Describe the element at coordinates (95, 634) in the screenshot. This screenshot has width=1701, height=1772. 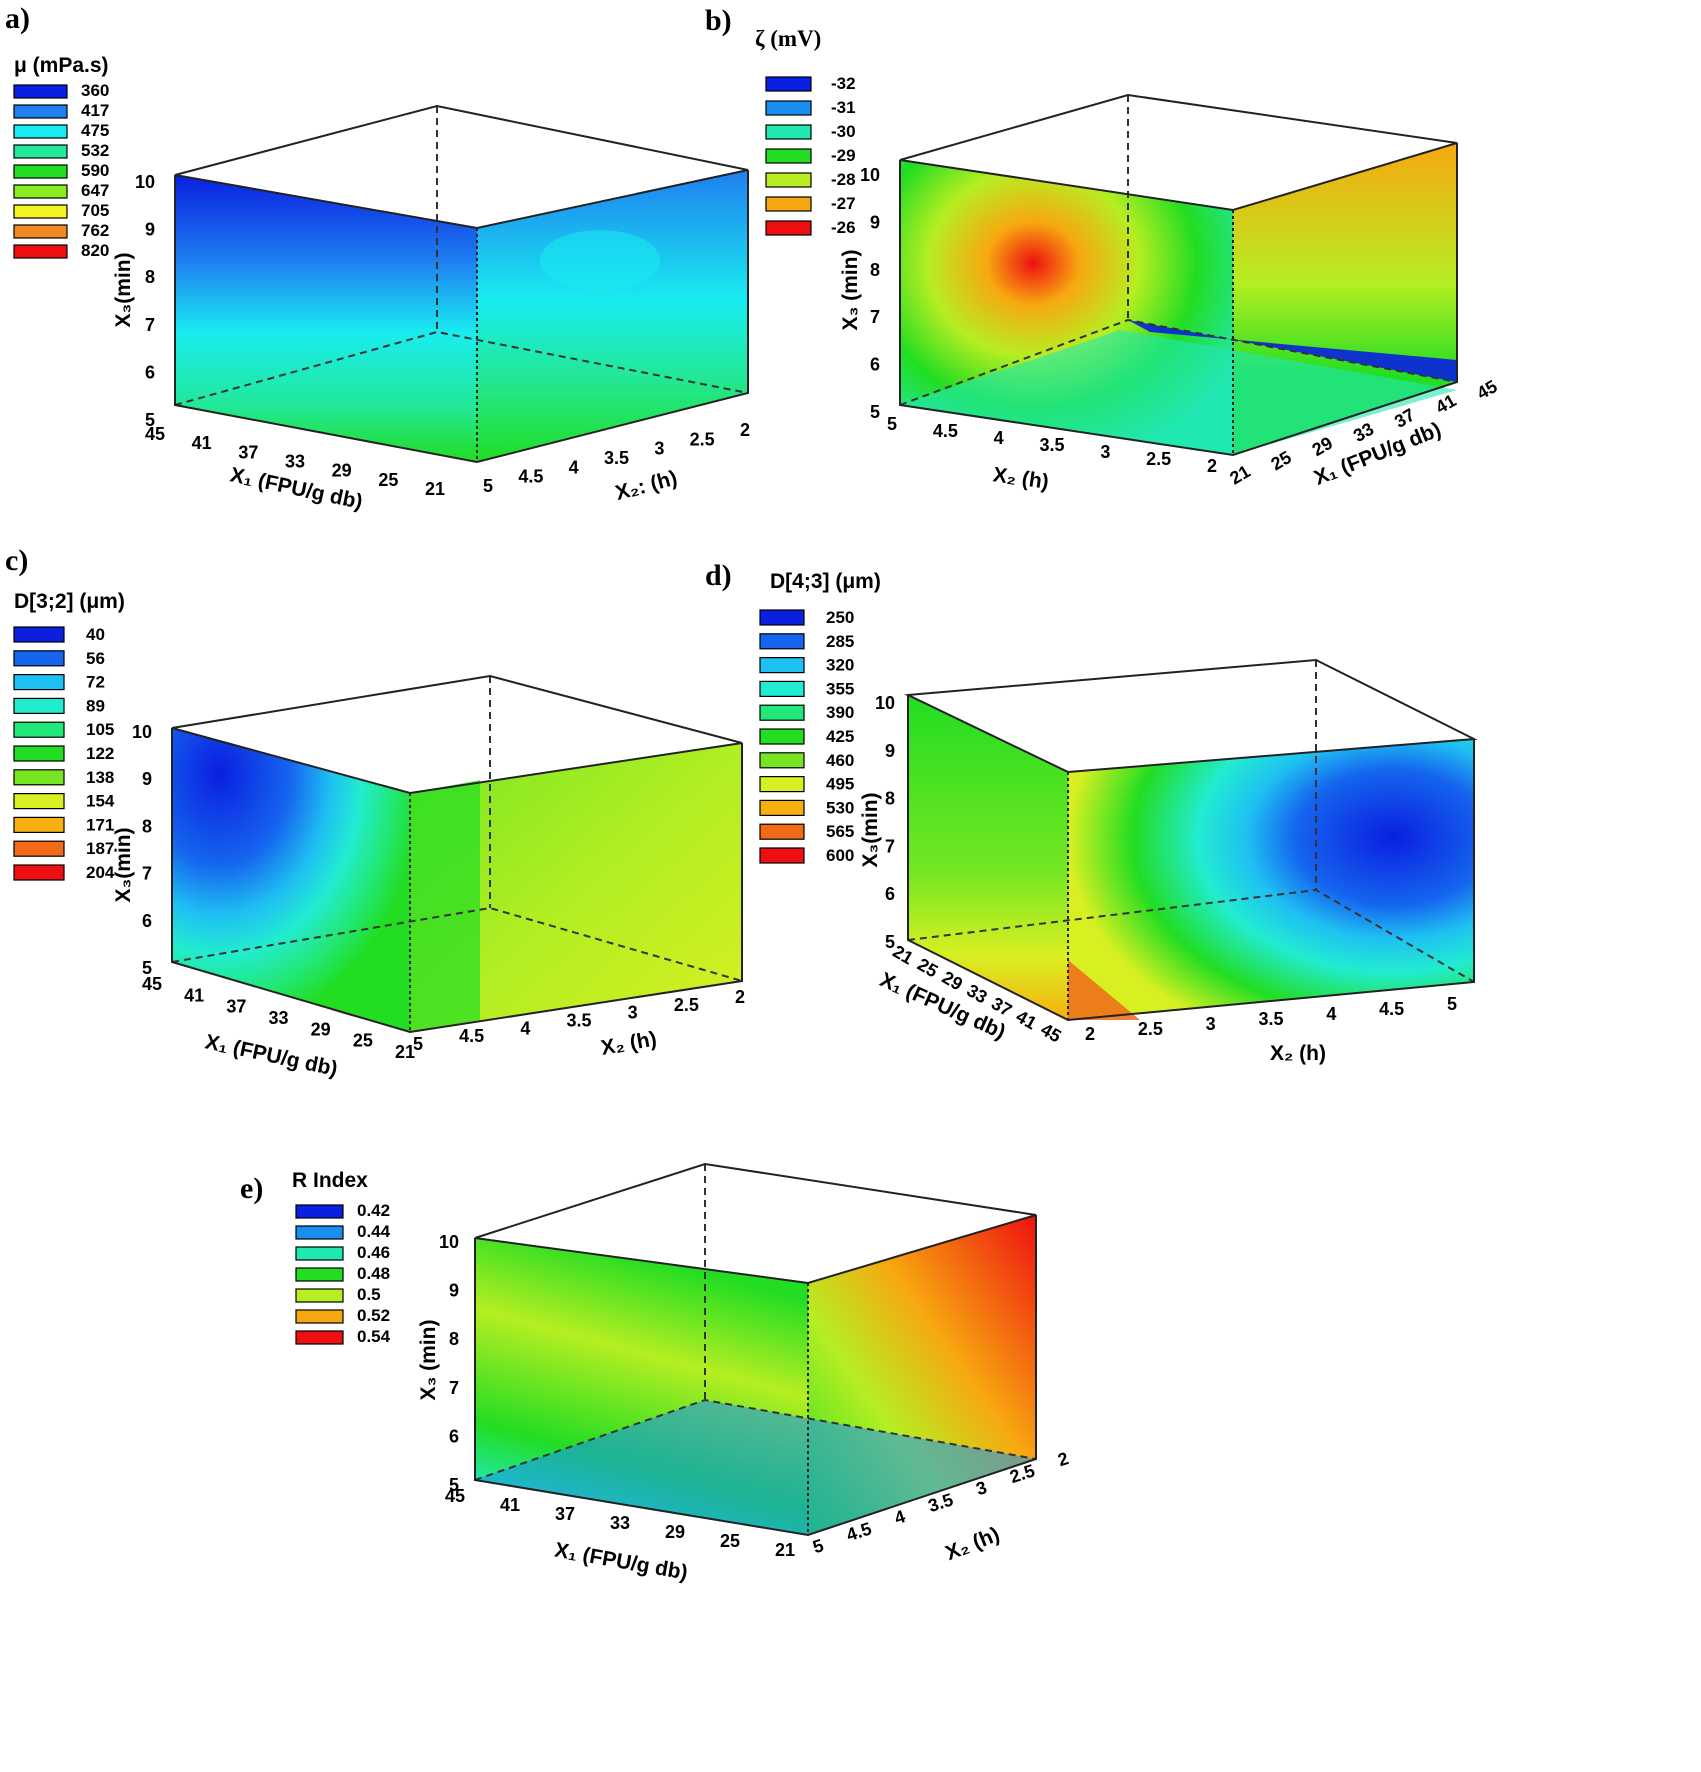
I see `legend-value: 40` at that location.